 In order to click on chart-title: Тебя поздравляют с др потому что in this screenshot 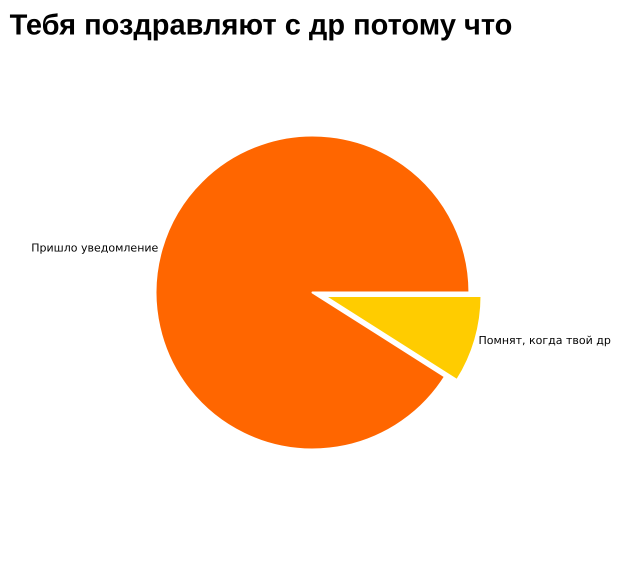, I will do `click(261, 25)`.